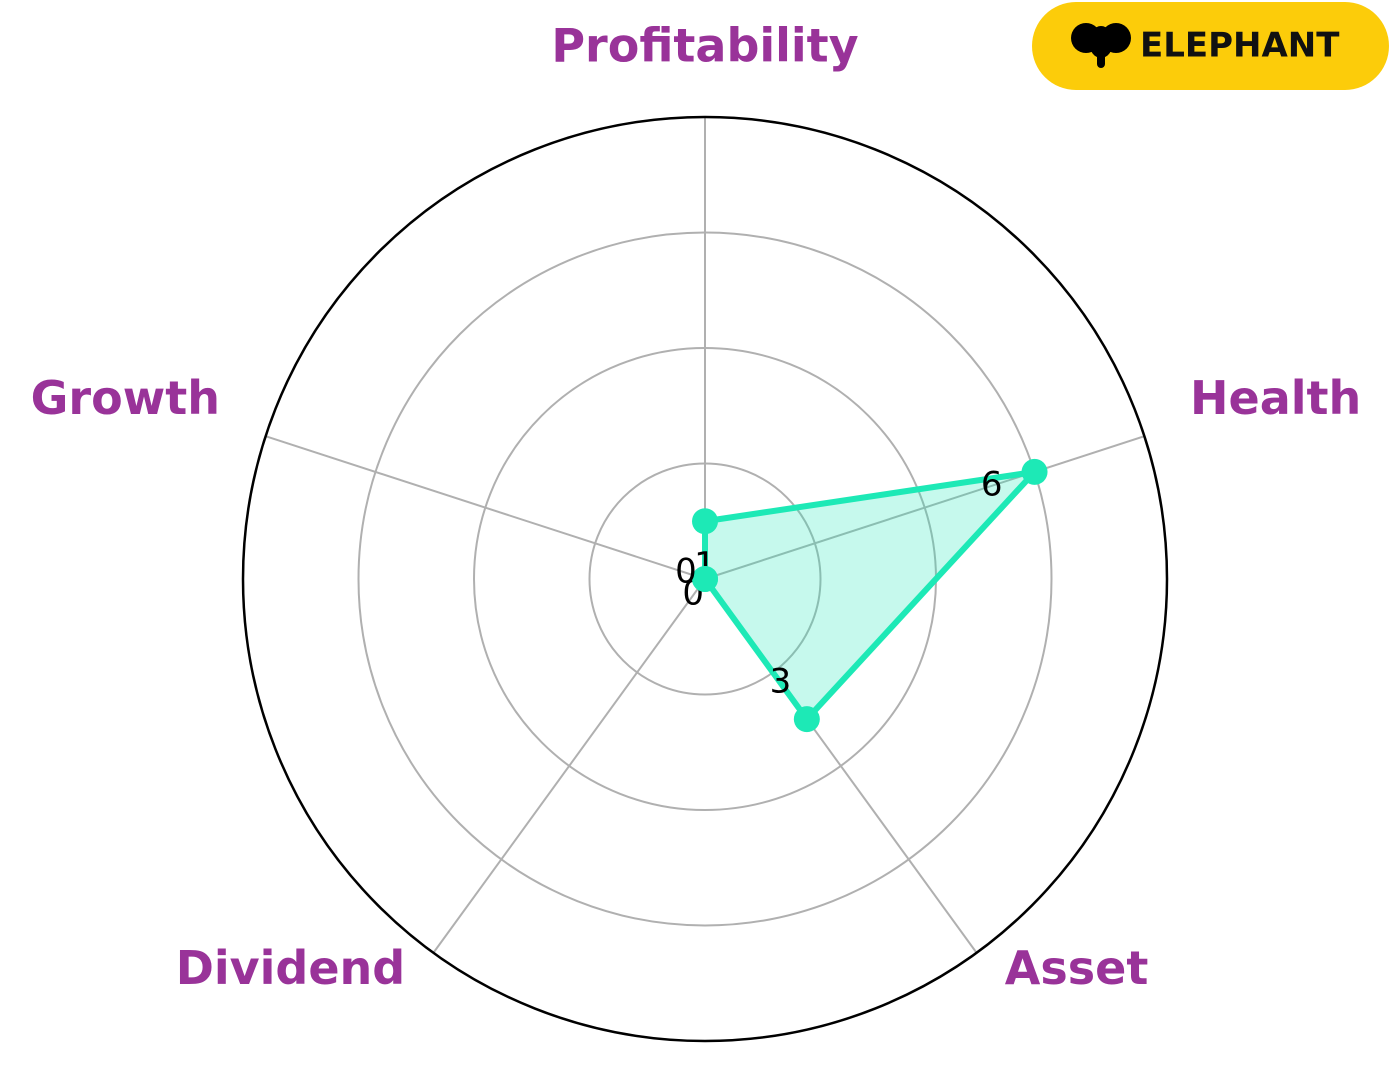 The height and width of the screenshot is (1065, 1391). I want to click on category-label: Growth, so click(125, 398).